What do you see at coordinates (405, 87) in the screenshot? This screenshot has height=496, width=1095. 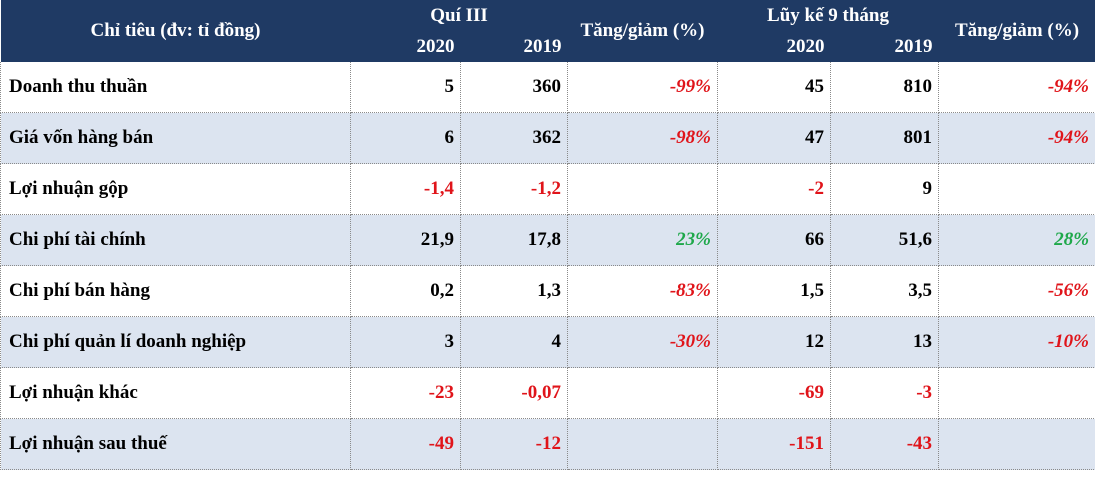 I see `quarter-2020-value: 5` at bounding box center [405, 87].